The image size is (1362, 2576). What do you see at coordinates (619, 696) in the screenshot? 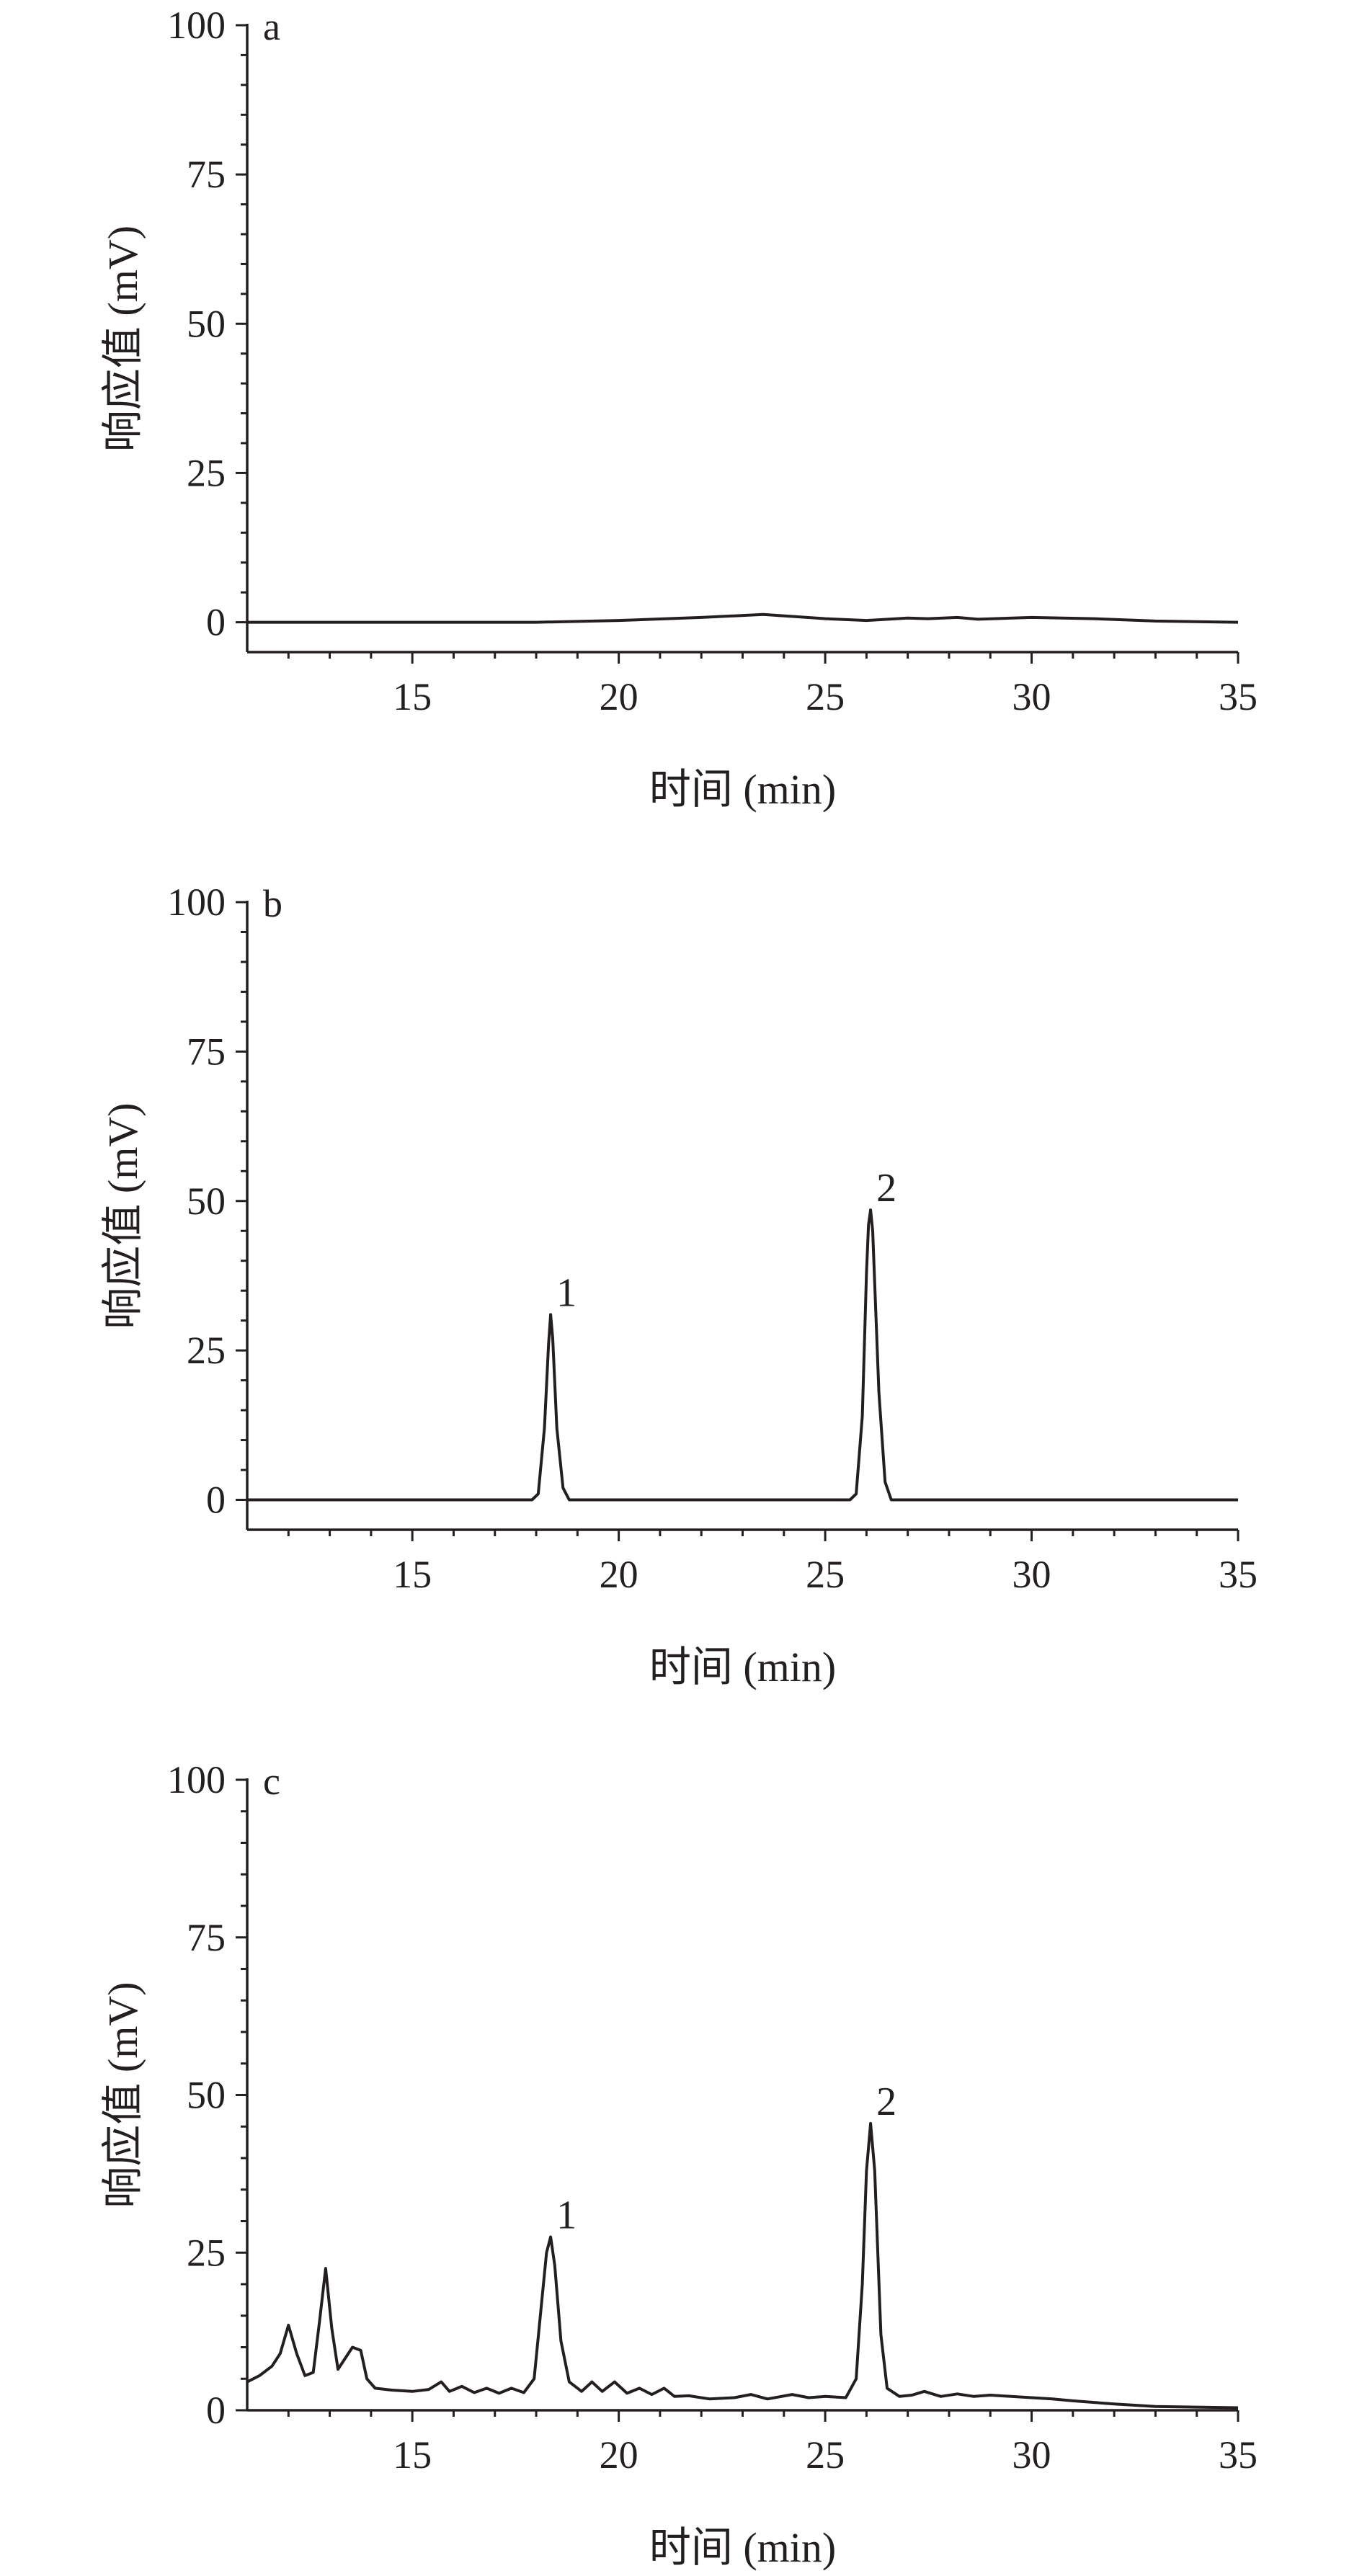
I see `panel-a-x-tick-label: 20` at bounding box center [619, 696].